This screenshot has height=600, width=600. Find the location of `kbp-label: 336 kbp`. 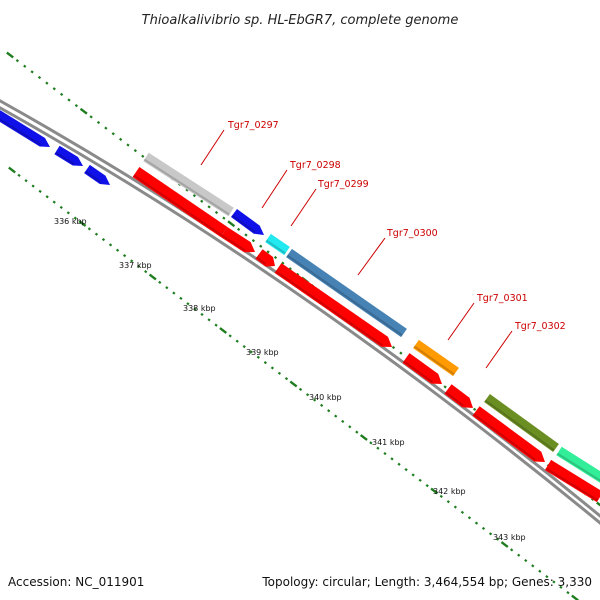

kbp-label: 336 kbp is located at coordinates (70, 221).